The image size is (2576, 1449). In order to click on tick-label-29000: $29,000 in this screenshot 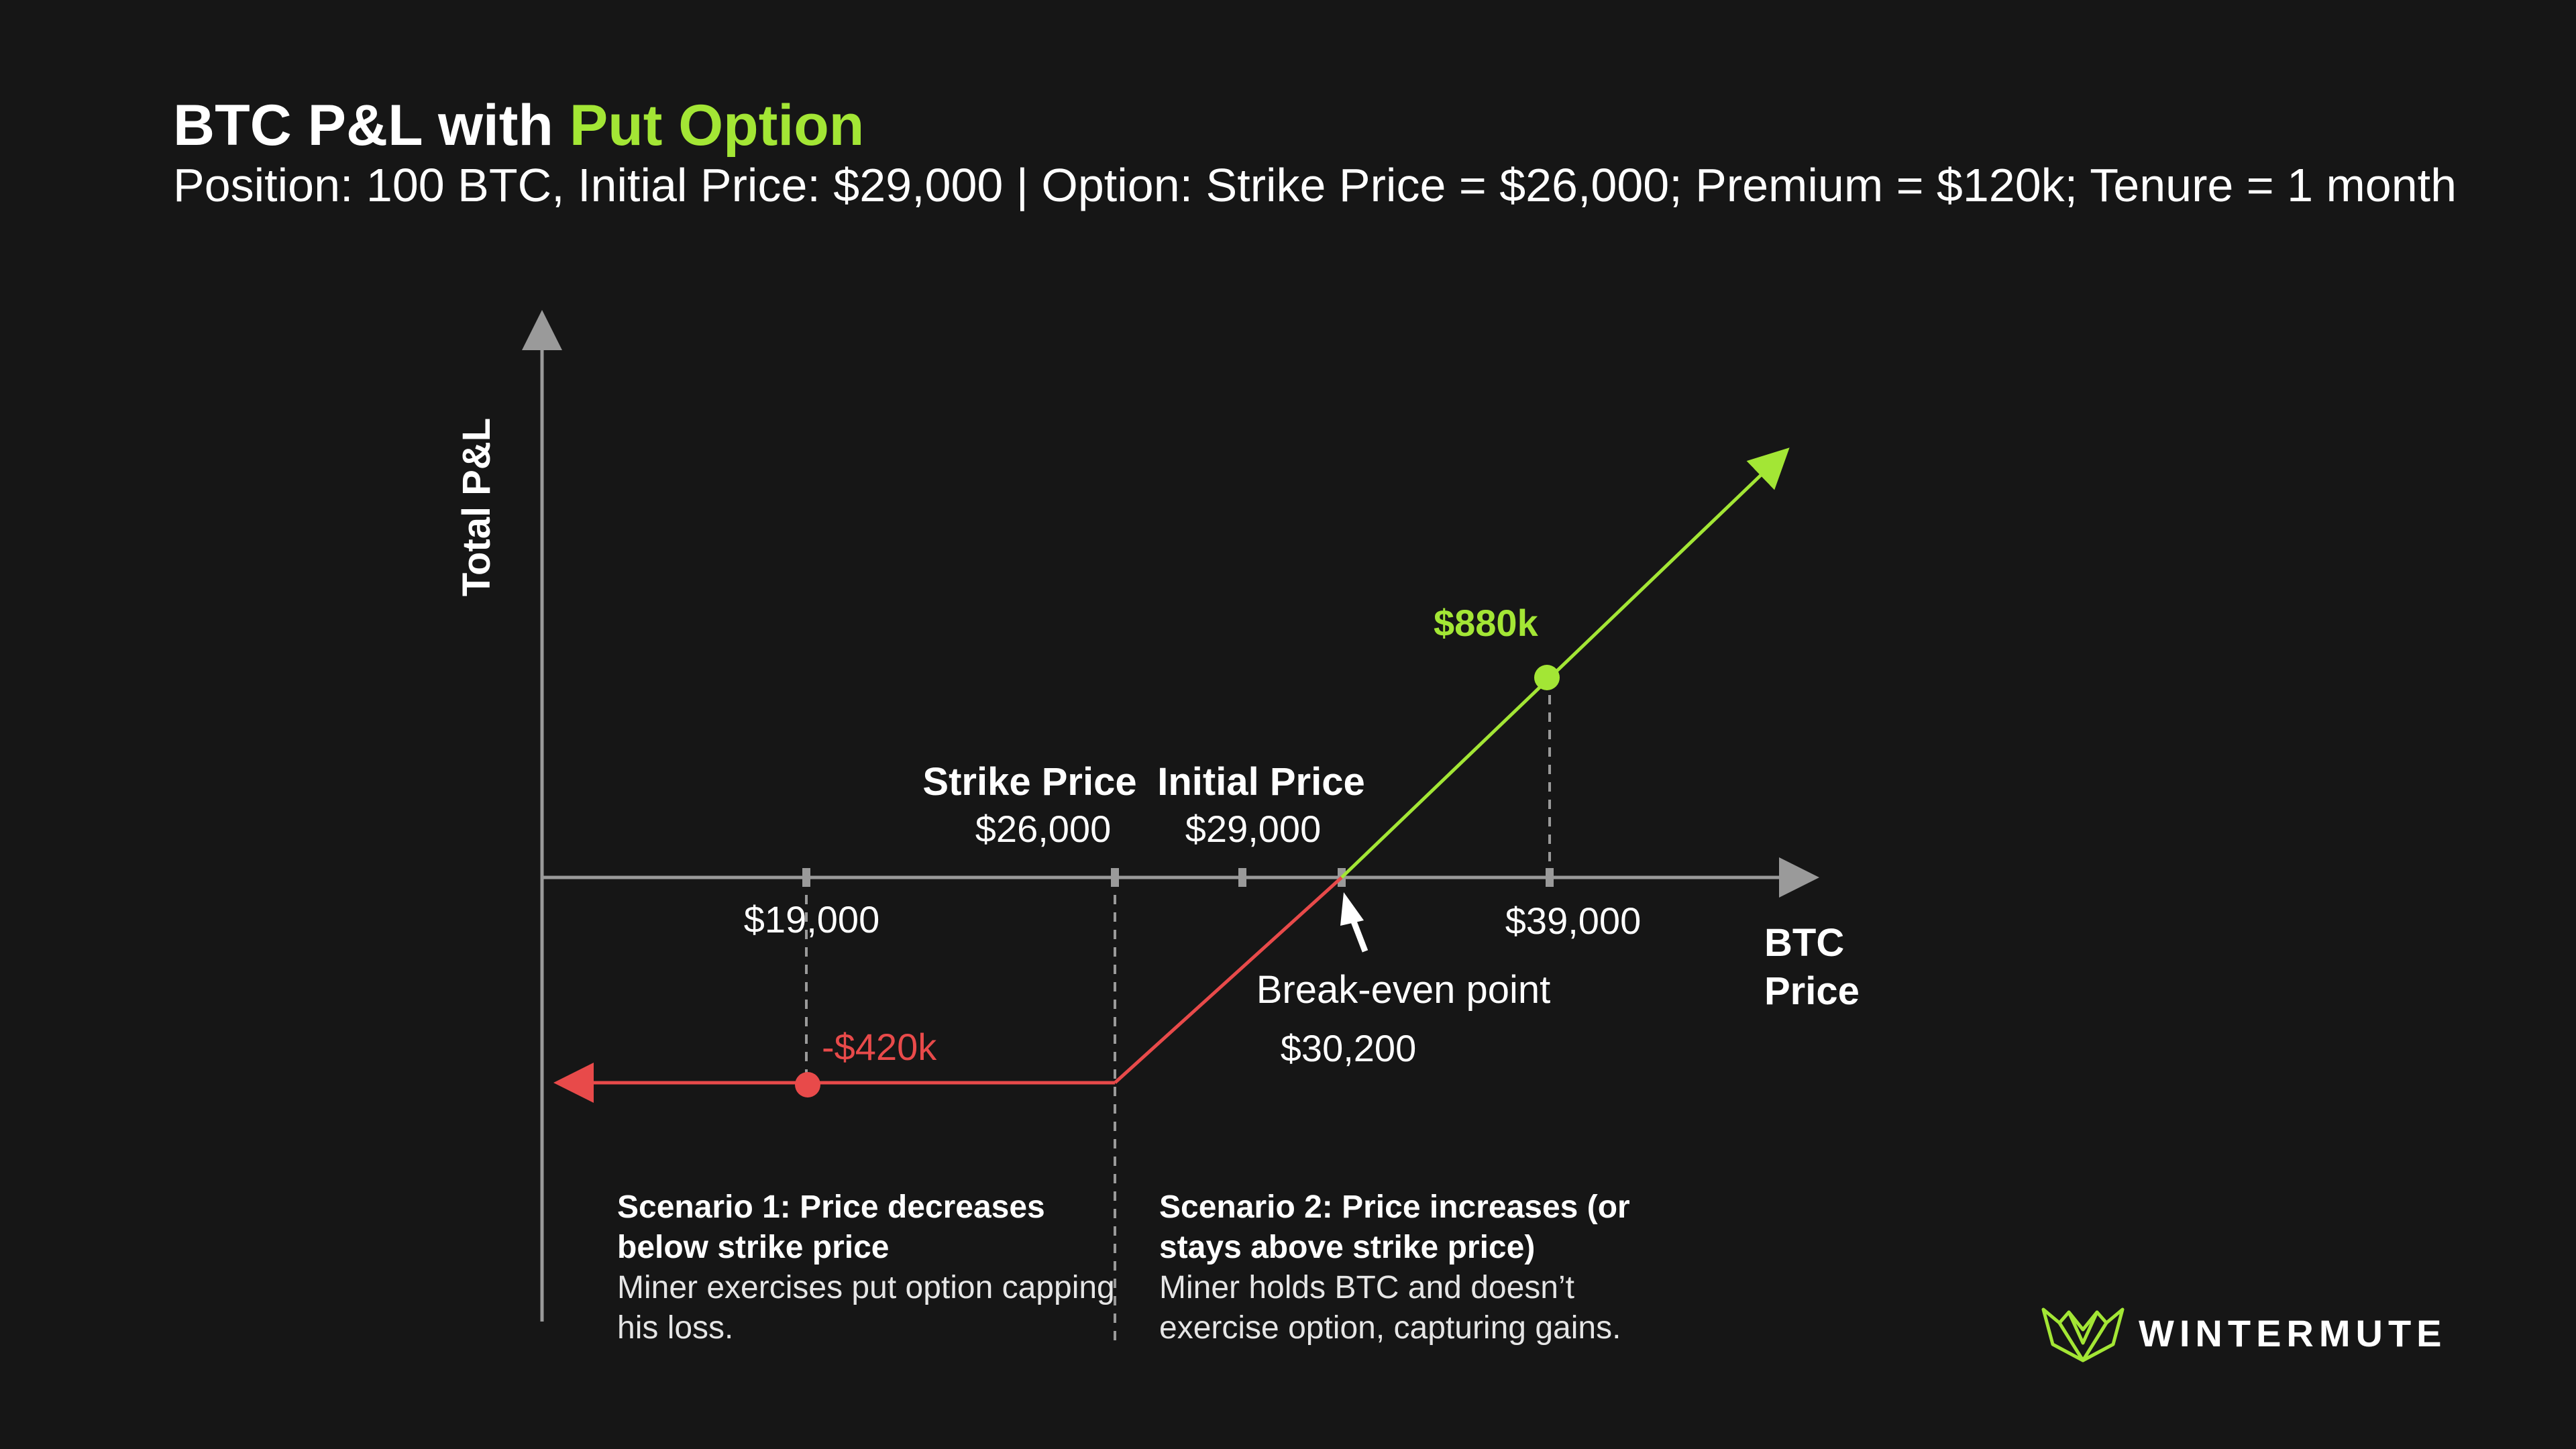, I will do `click(1253, 829)`.